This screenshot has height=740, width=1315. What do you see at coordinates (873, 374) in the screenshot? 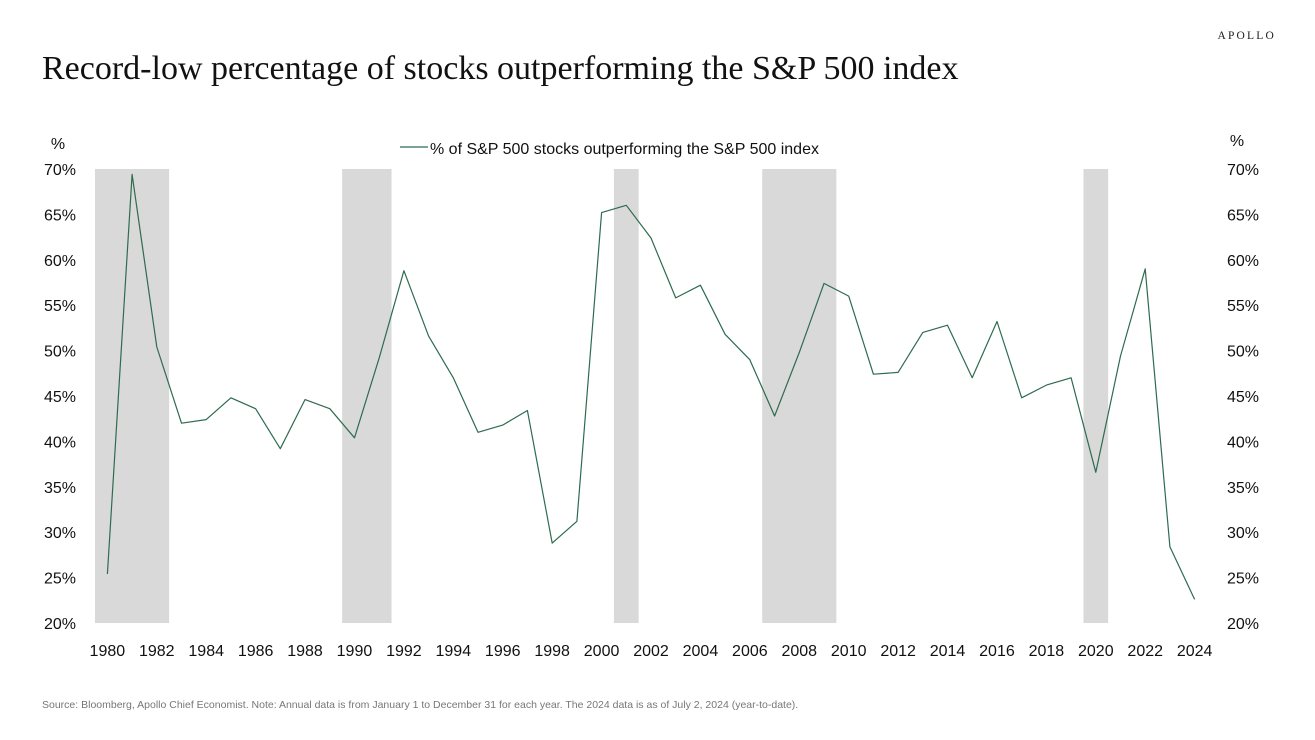
I see `data-point-2011` at bounding box center [873, 374].